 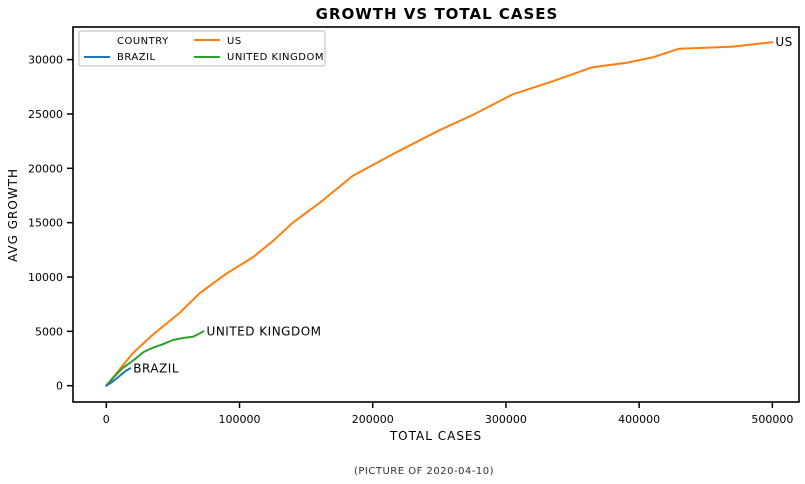 What do you see at coordinates (143, 41) in the screenshot?
I see `legend-title: COUNTRY` at bounding box center [143, 41].